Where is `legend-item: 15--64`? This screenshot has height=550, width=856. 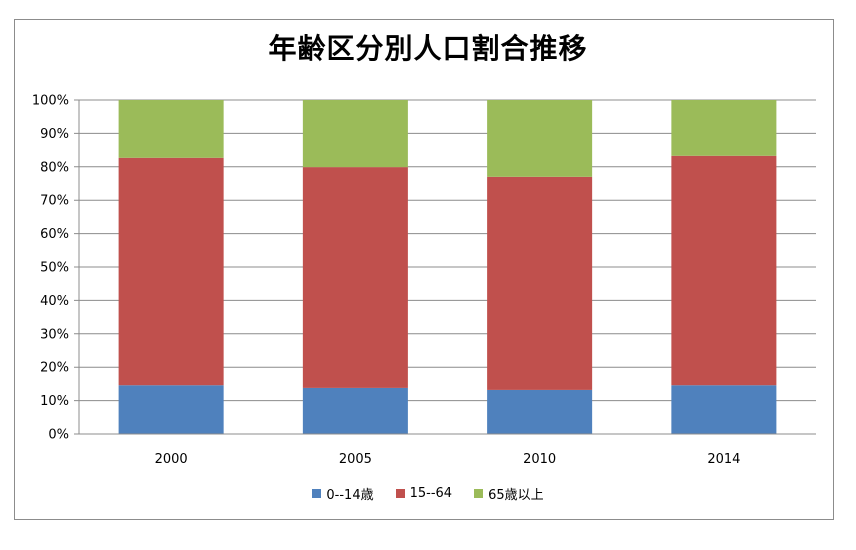
legend-item: 15--64 is located at coordinates (424, 493).